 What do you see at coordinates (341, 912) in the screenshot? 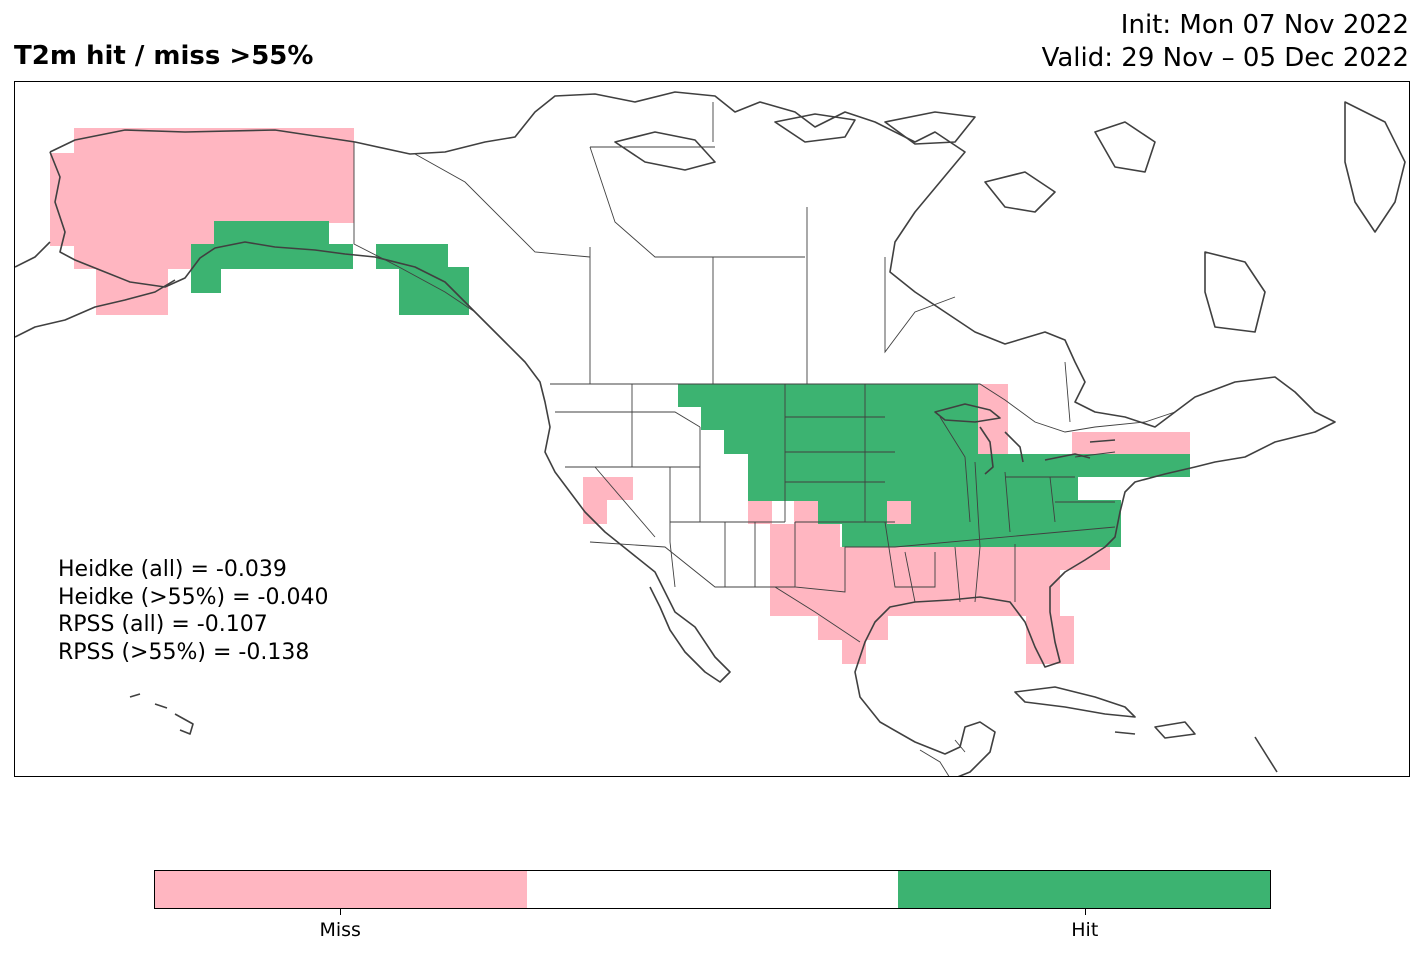
I see `colorbar-tick-miss` at bounding box center [341, 912].